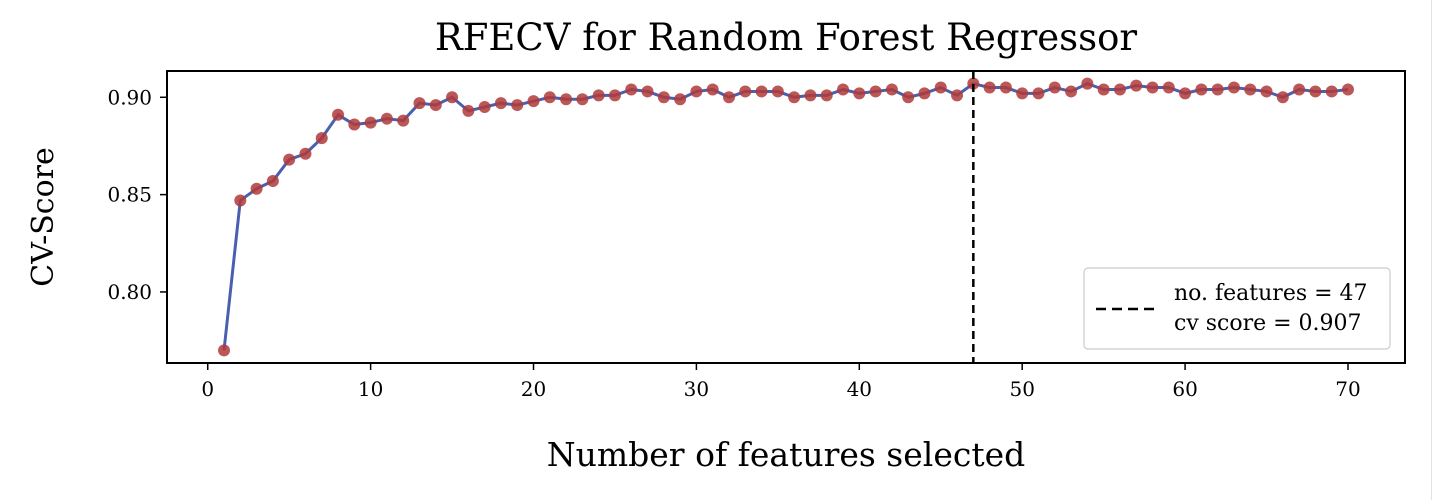  I want to click on x-tick-label: 0, so click(207, 389).